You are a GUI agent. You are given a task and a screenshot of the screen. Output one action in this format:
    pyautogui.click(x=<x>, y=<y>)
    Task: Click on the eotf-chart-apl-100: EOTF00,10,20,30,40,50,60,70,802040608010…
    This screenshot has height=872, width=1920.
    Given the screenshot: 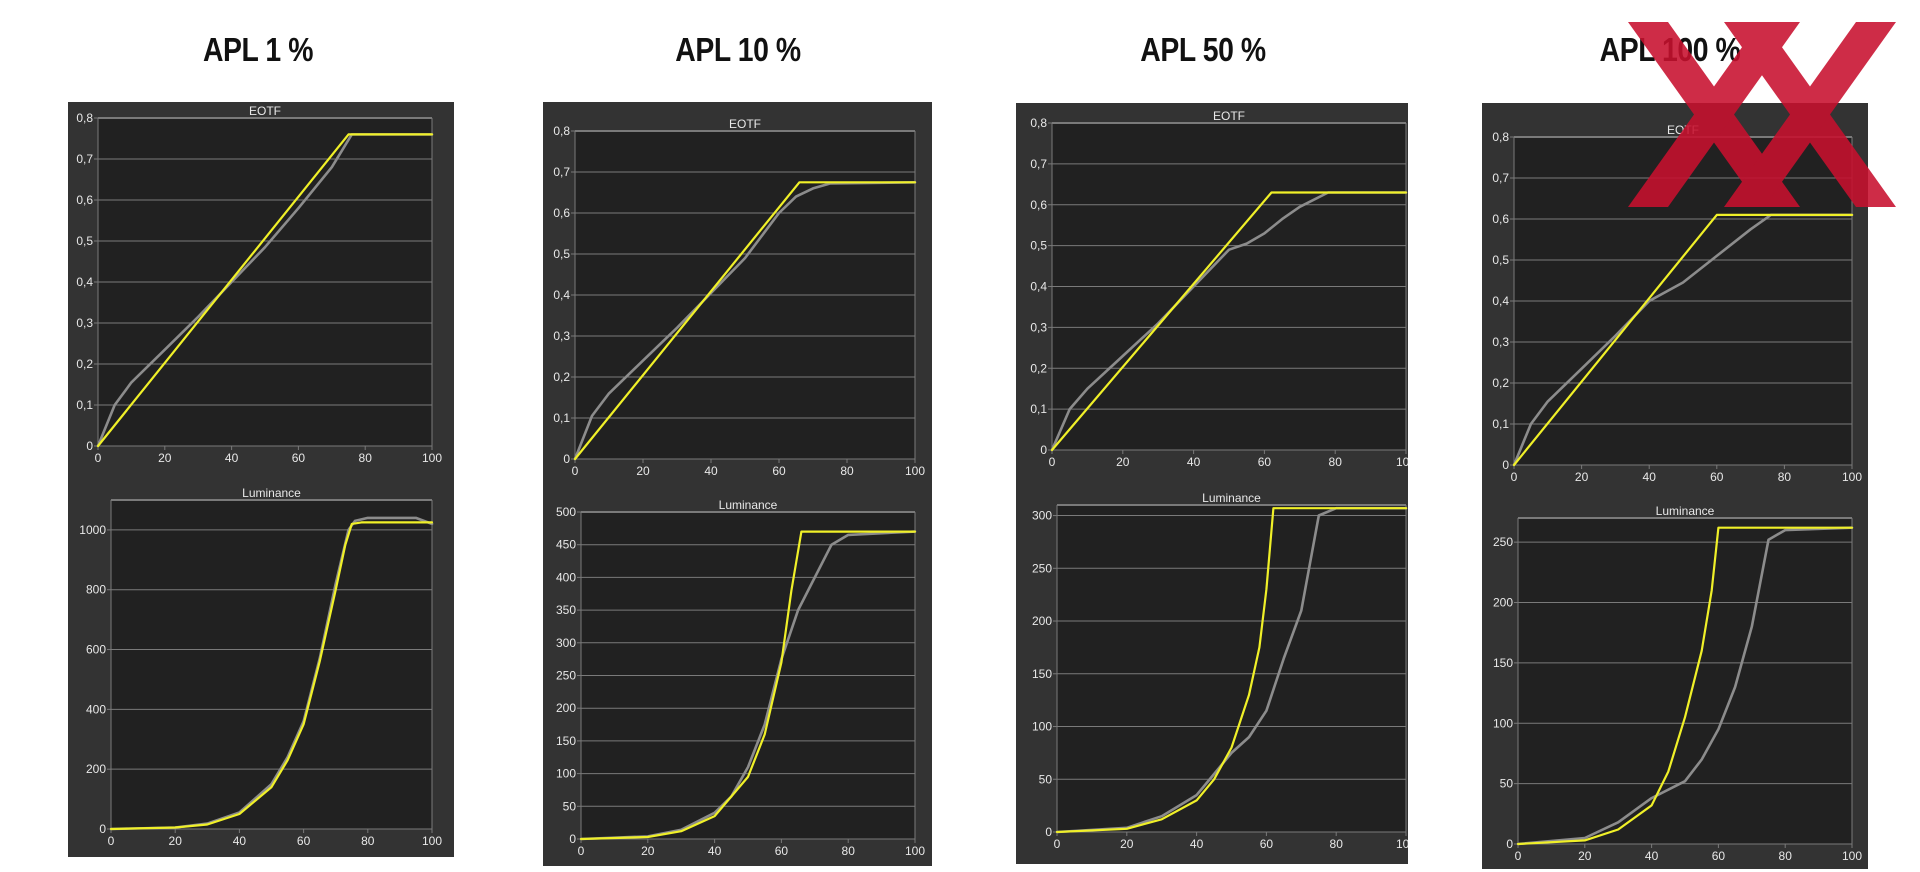 What is the action you would take?
    pyautogui.click(x=1677, y=303)
    